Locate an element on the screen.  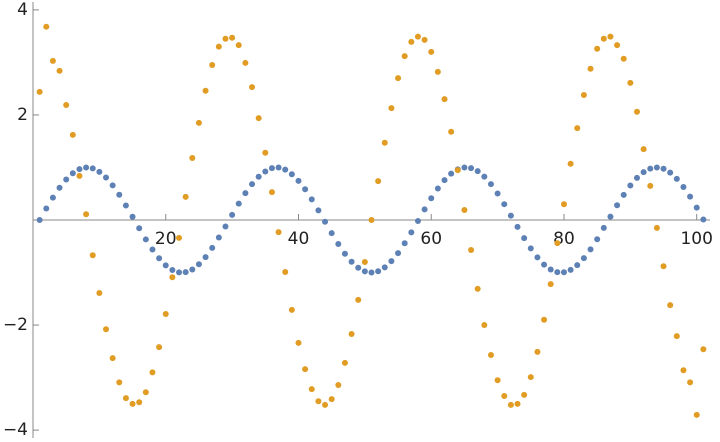
y-tick-label: −4 is located at coordinates (15, 430).